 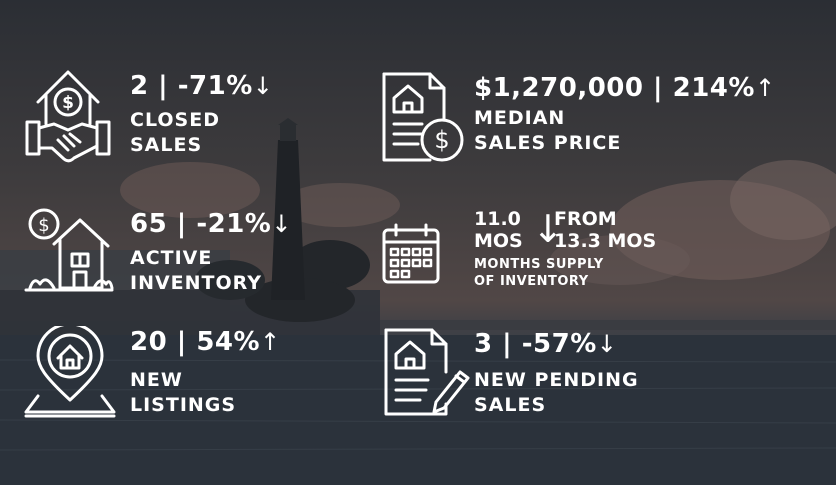 I want to click on closed-sales-label-line2: SALES, so click(x=166, y=145).